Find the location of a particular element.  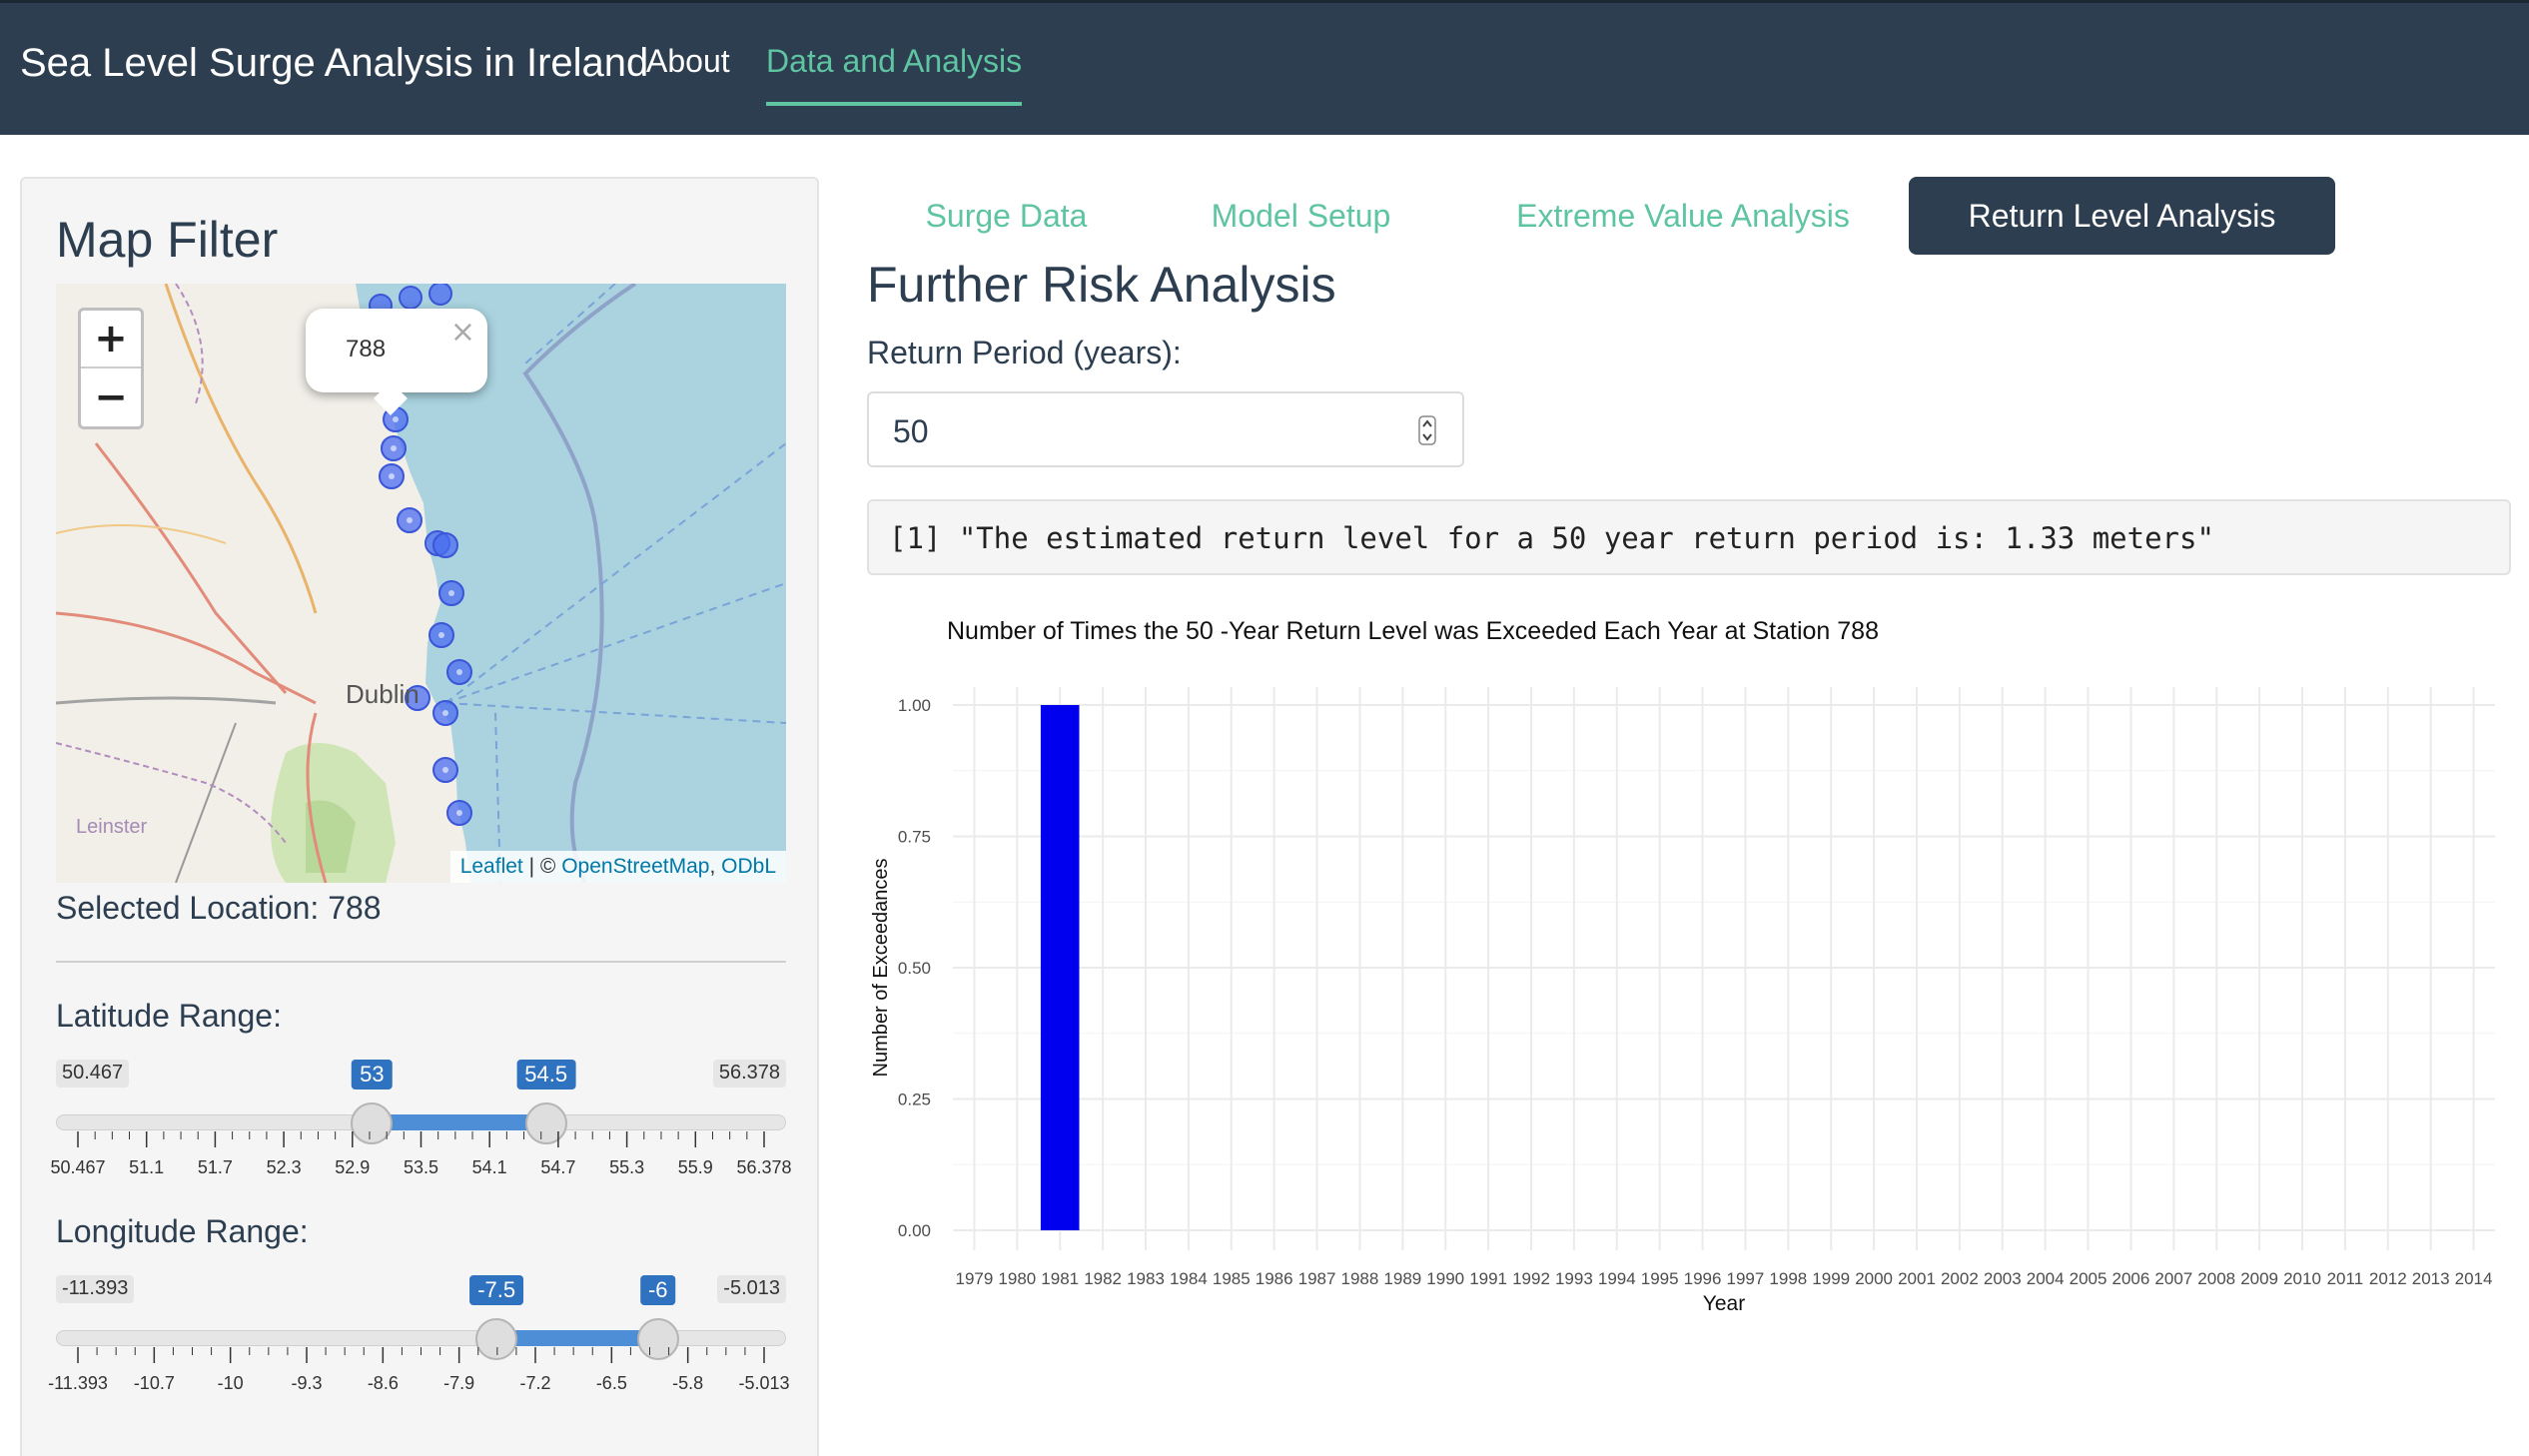

x-tick-label: 1982 is located at coordinates (1103, 1278).